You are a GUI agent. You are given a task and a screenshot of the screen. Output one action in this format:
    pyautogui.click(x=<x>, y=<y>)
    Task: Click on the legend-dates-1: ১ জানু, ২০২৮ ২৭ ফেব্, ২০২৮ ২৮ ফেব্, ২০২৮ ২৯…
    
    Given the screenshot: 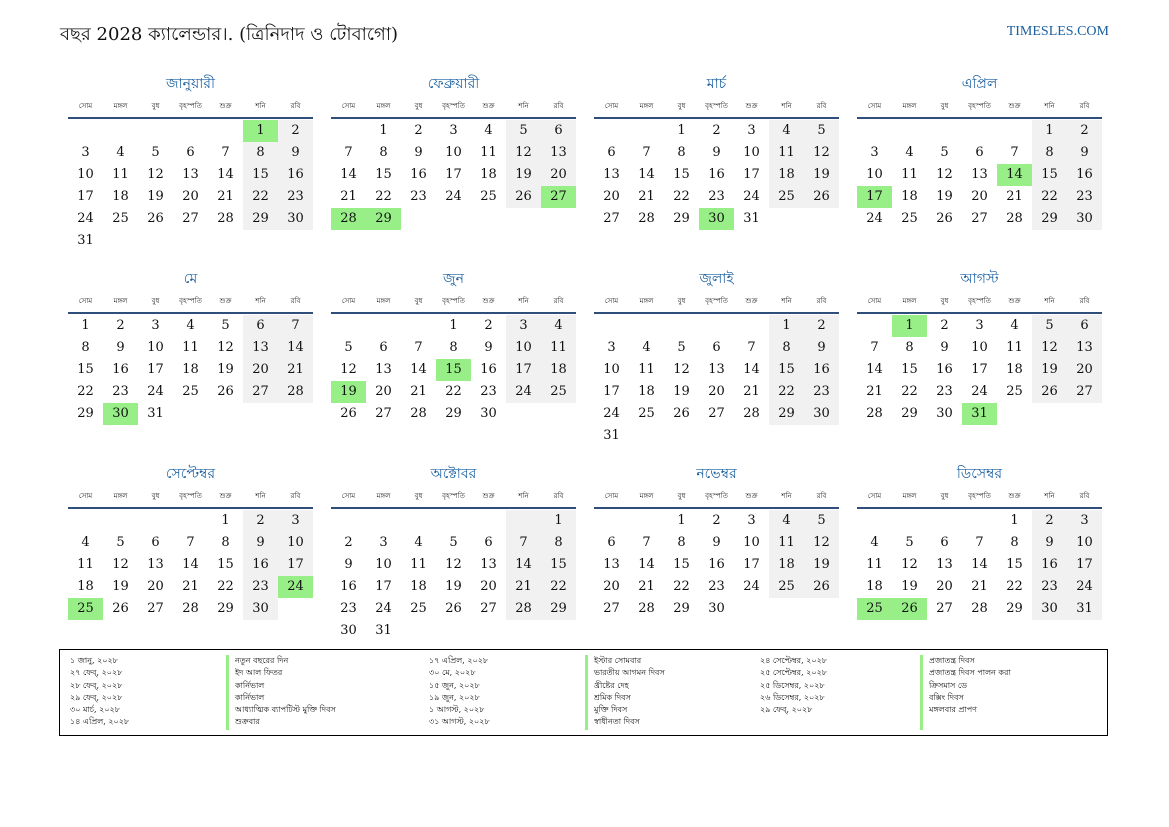 What is the action you would take?
    pyautogui.click(x=148, y=692)
    